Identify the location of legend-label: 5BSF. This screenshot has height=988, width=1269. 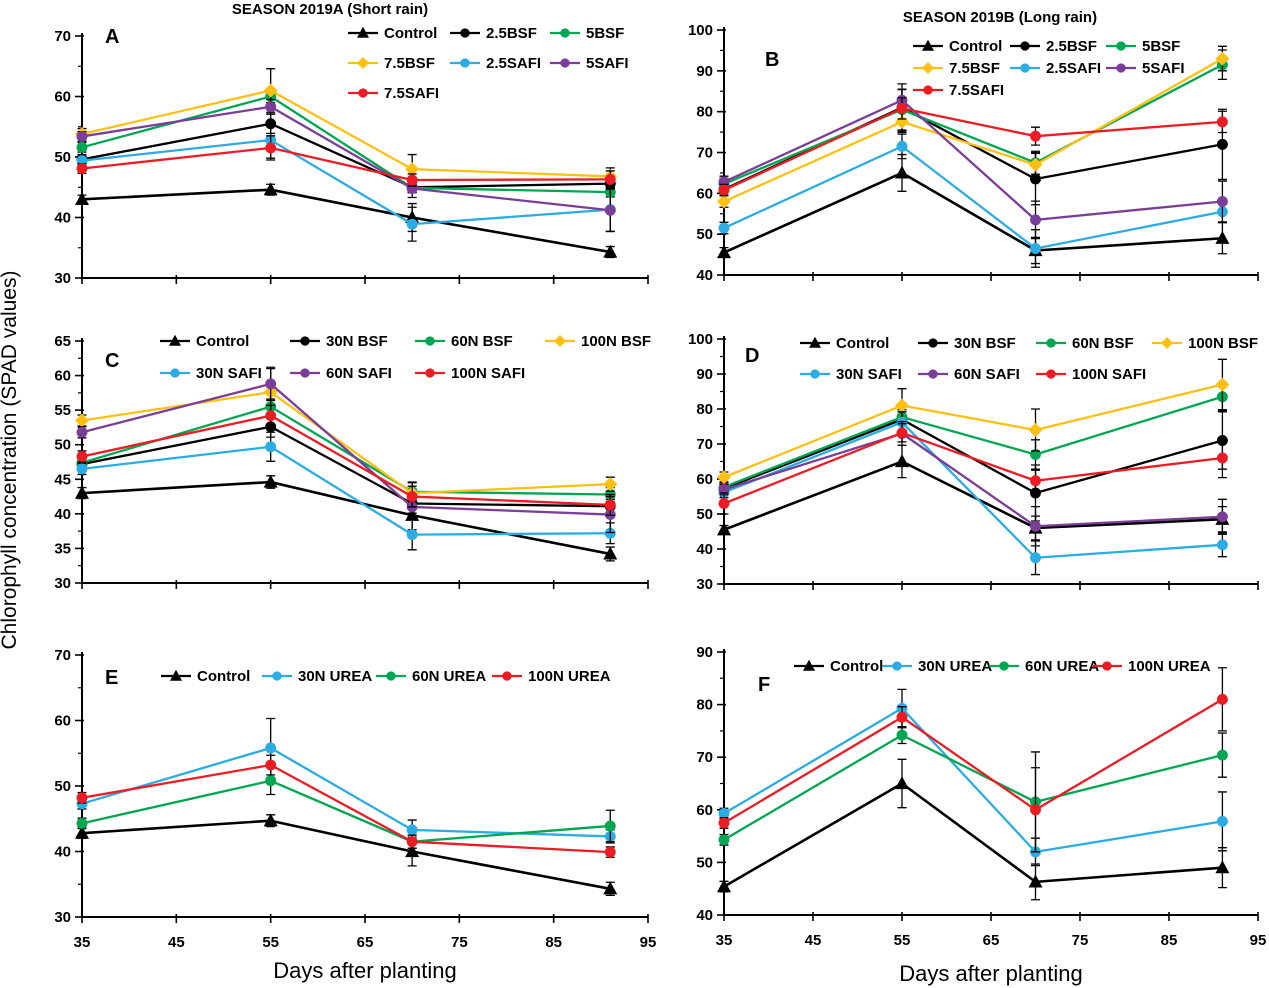
(605, 33).